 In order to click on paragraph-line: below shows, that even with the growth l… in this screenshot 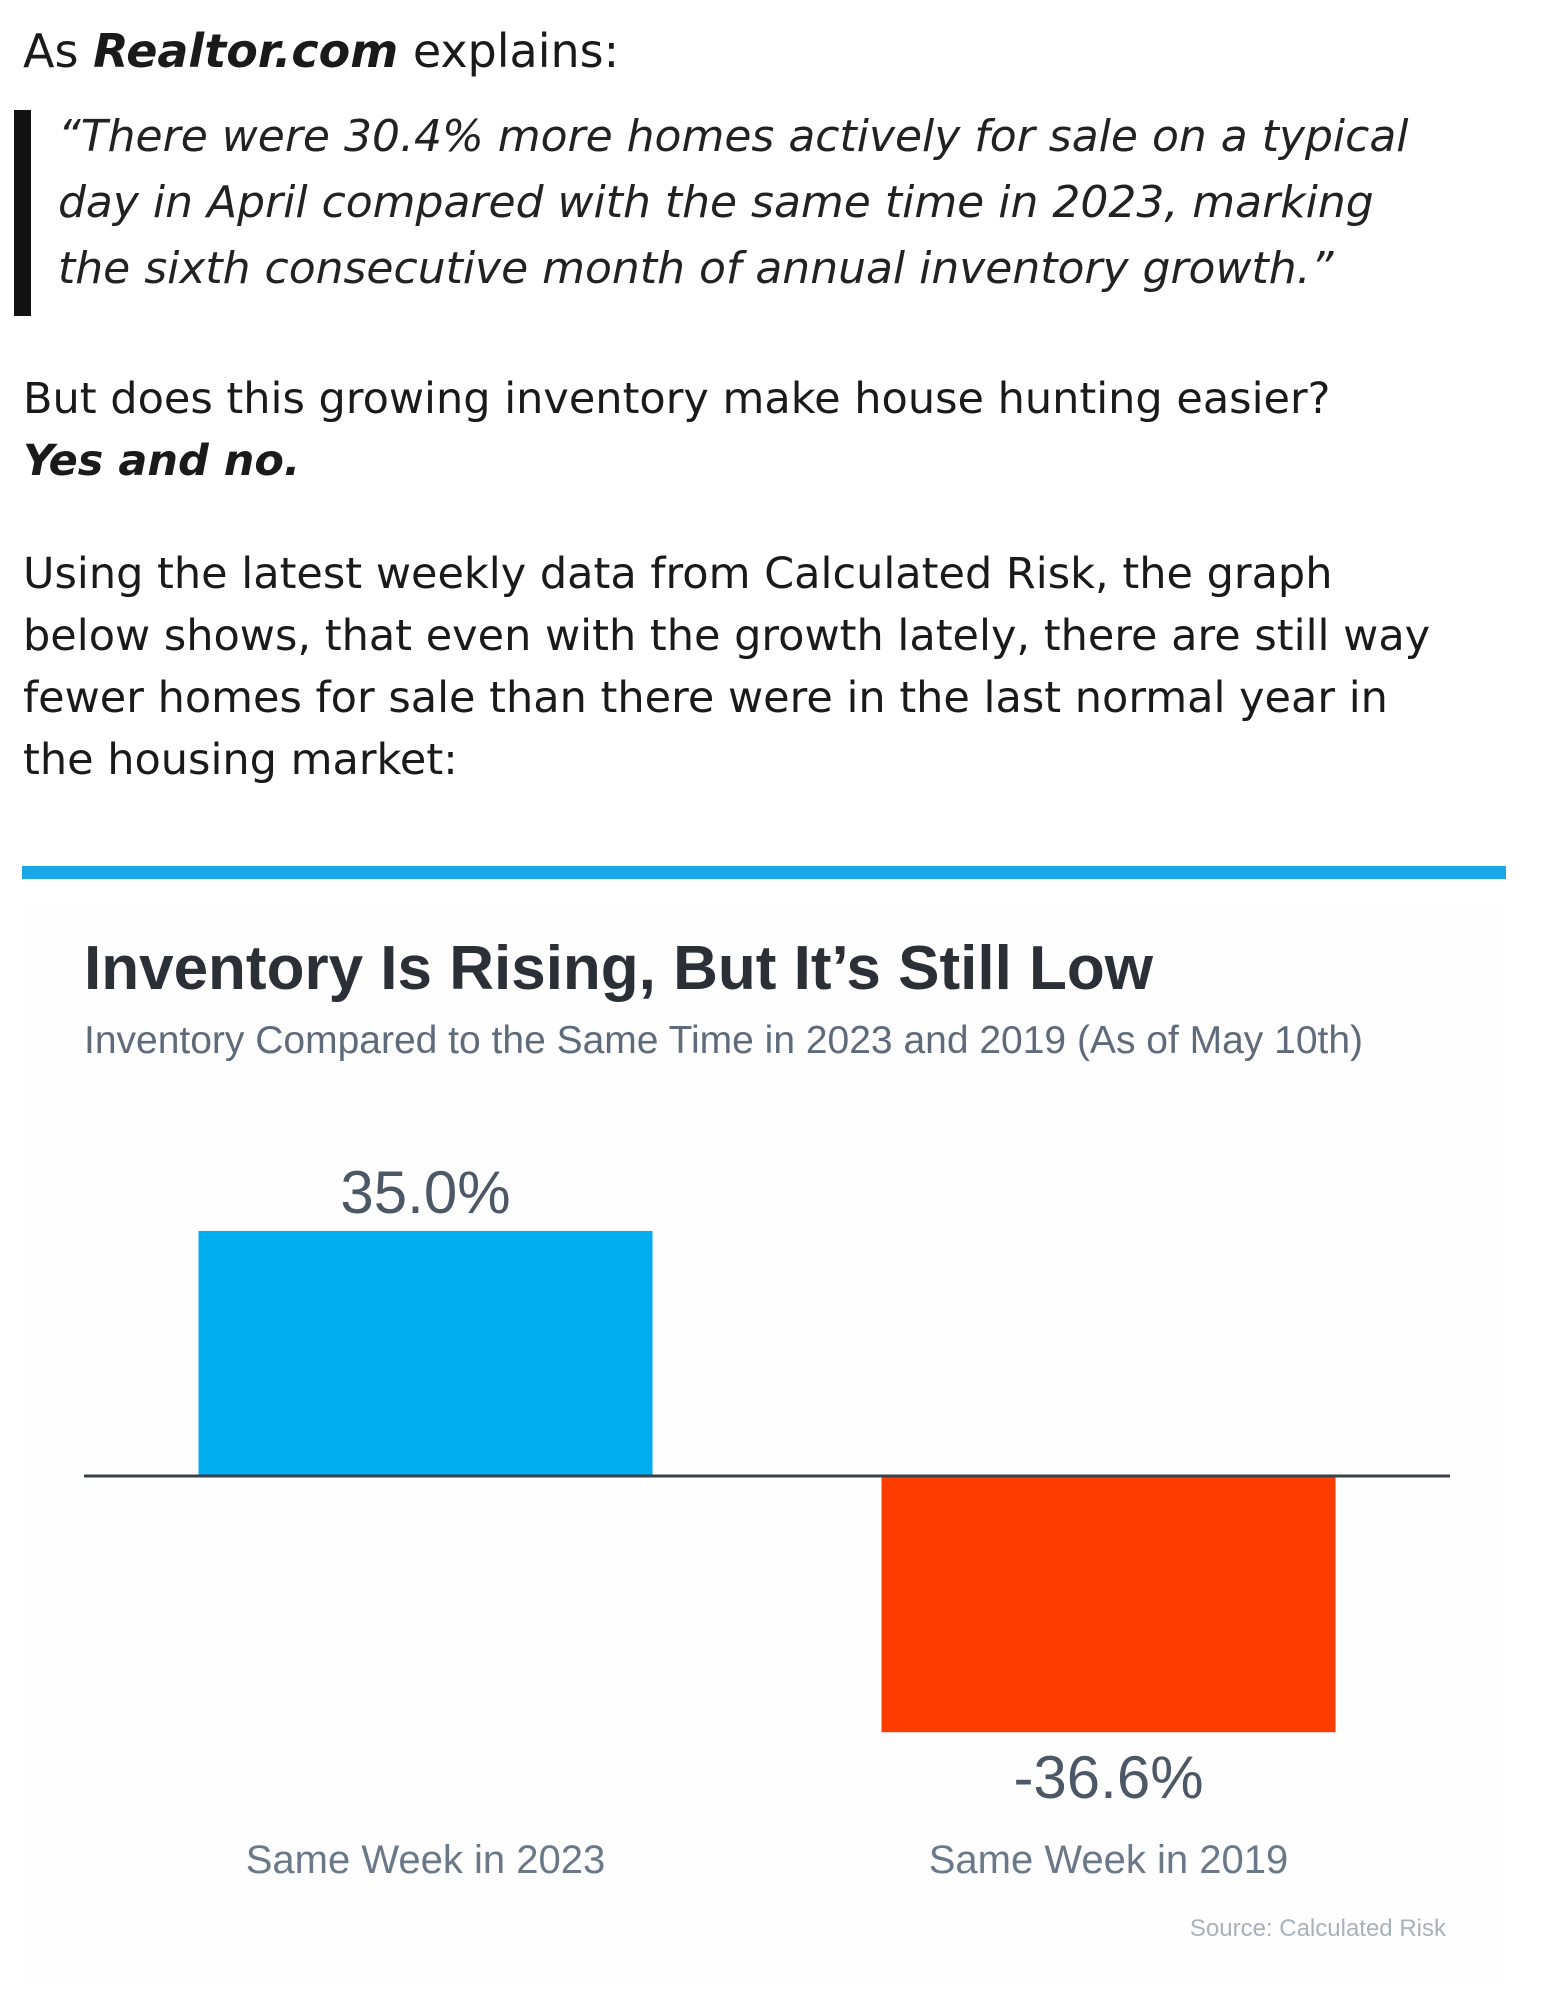, I will do `click(727, 636)`.